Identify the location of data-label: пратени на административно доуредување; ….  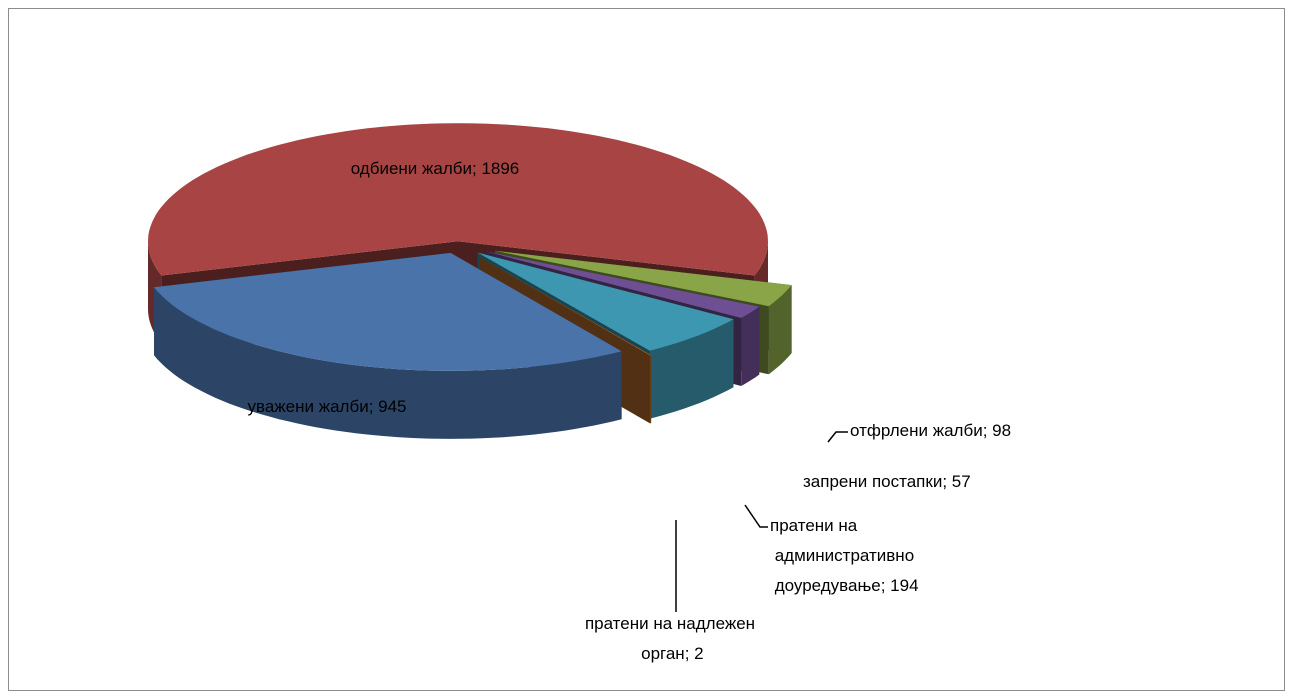
(844, 555).